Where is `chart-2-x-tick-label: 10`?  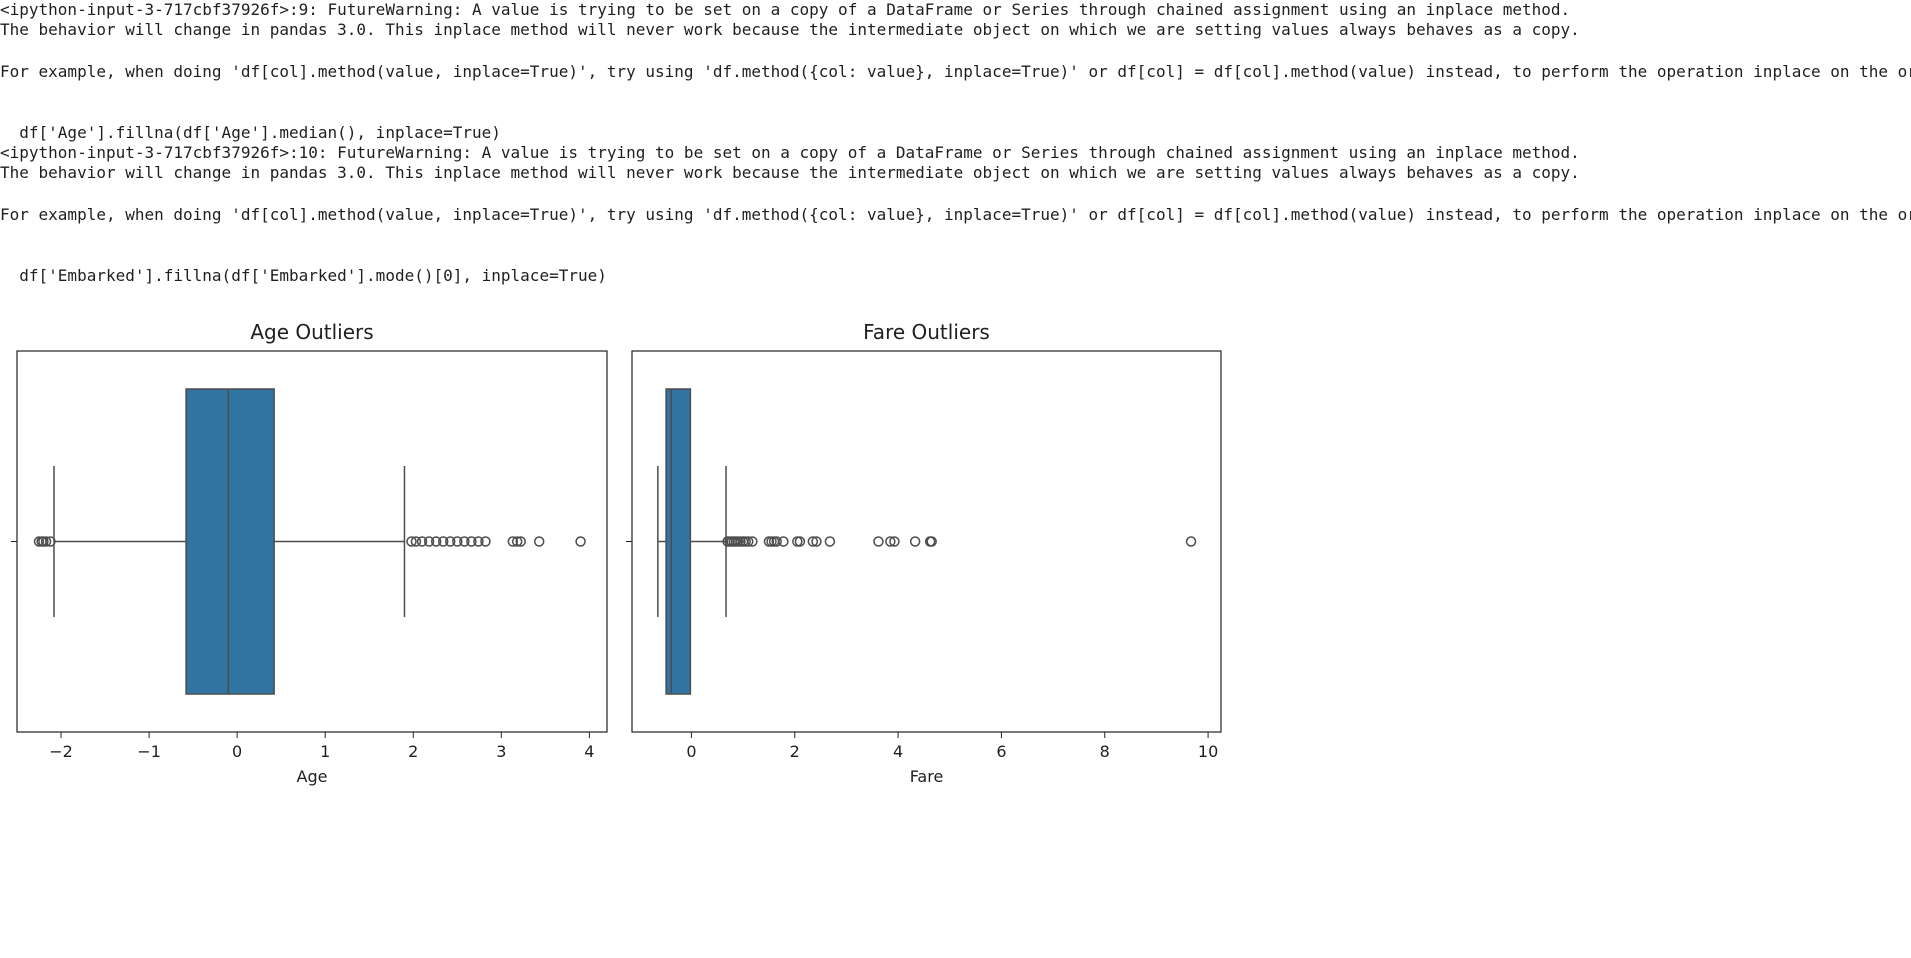 chart-2-x-tick-label: 10 is located at coordinates (1208, 751).